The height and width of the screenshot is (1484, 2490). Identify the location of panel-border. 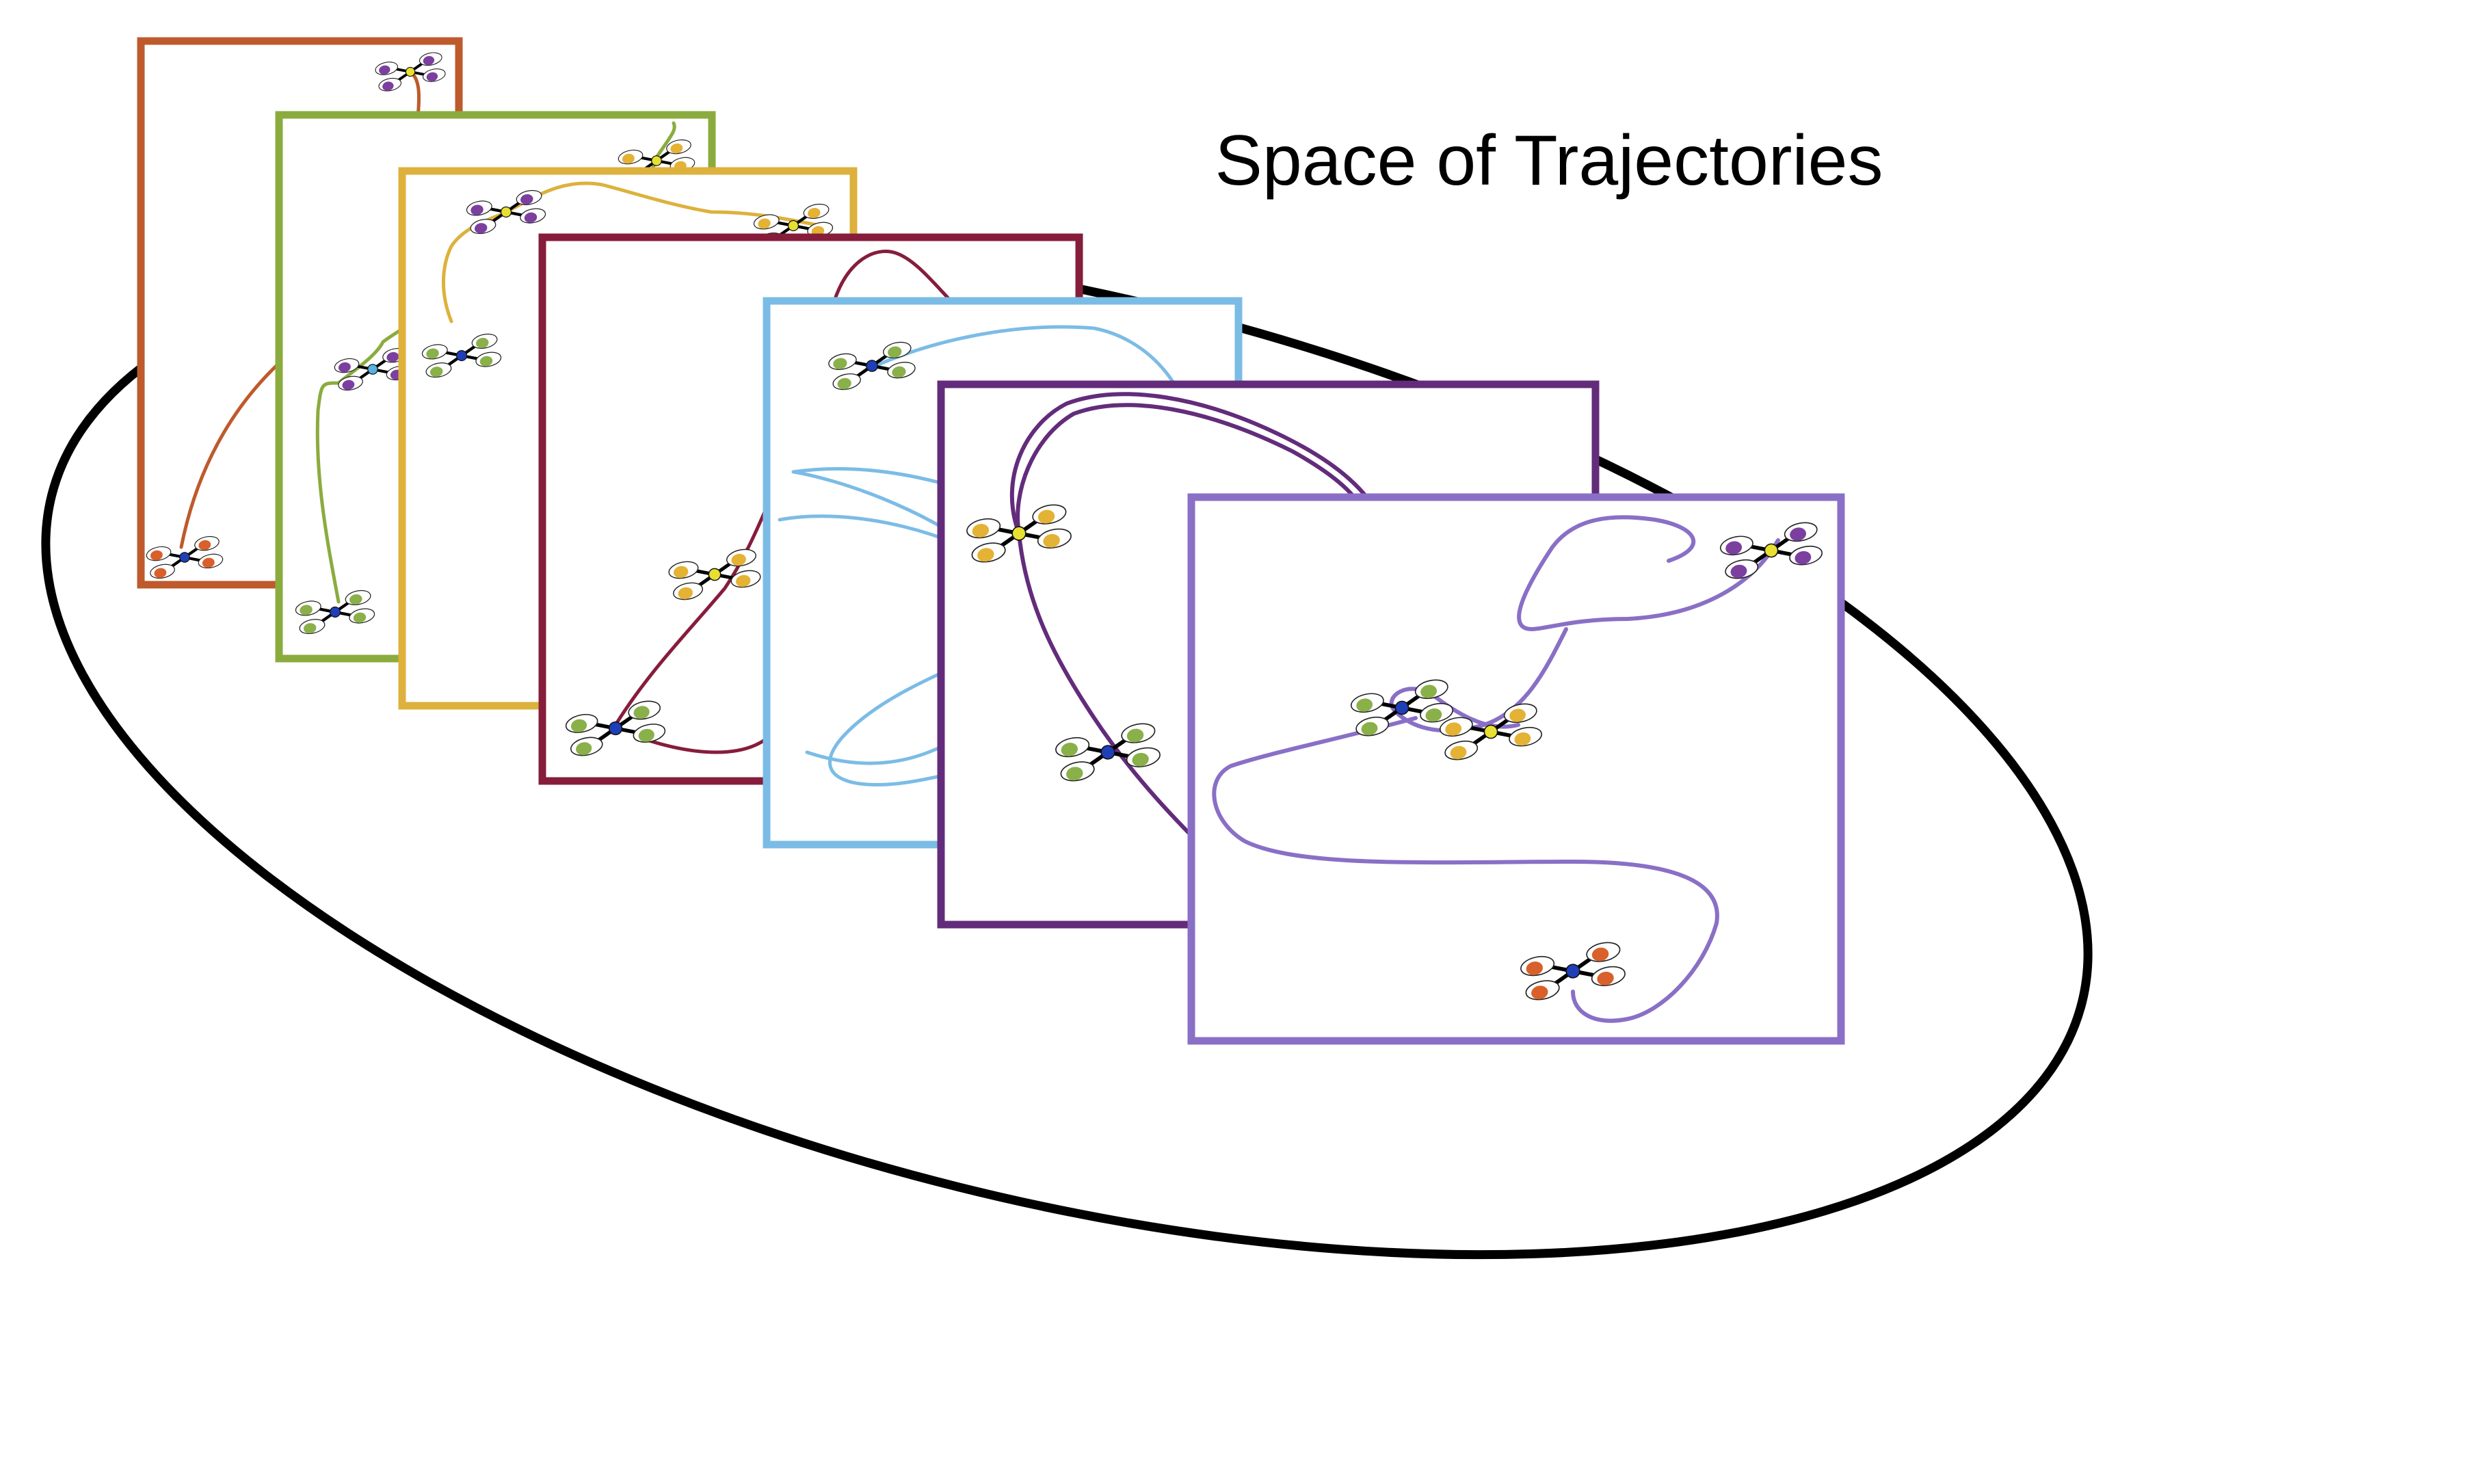
(1516, 769).